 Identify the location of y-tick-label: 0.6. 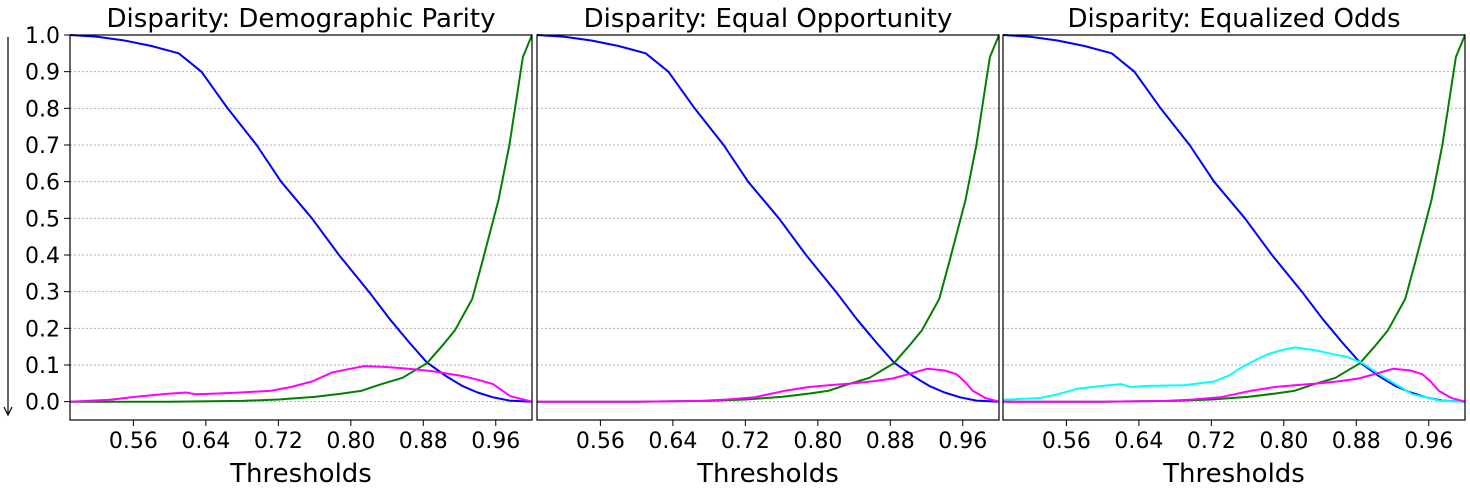
(42, 183).